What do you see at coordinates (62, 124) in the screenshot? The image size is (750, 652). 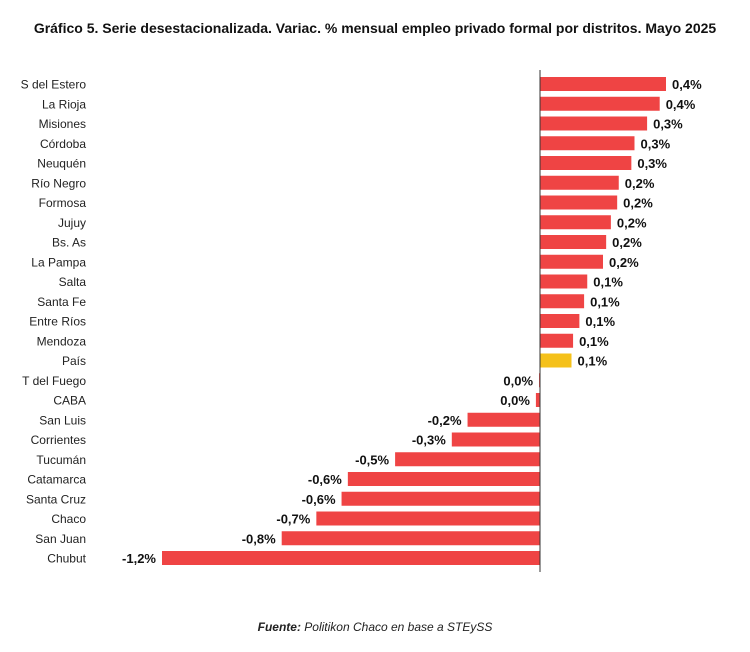 I see `category-label: Misiones` at bounding box center [62, 124].